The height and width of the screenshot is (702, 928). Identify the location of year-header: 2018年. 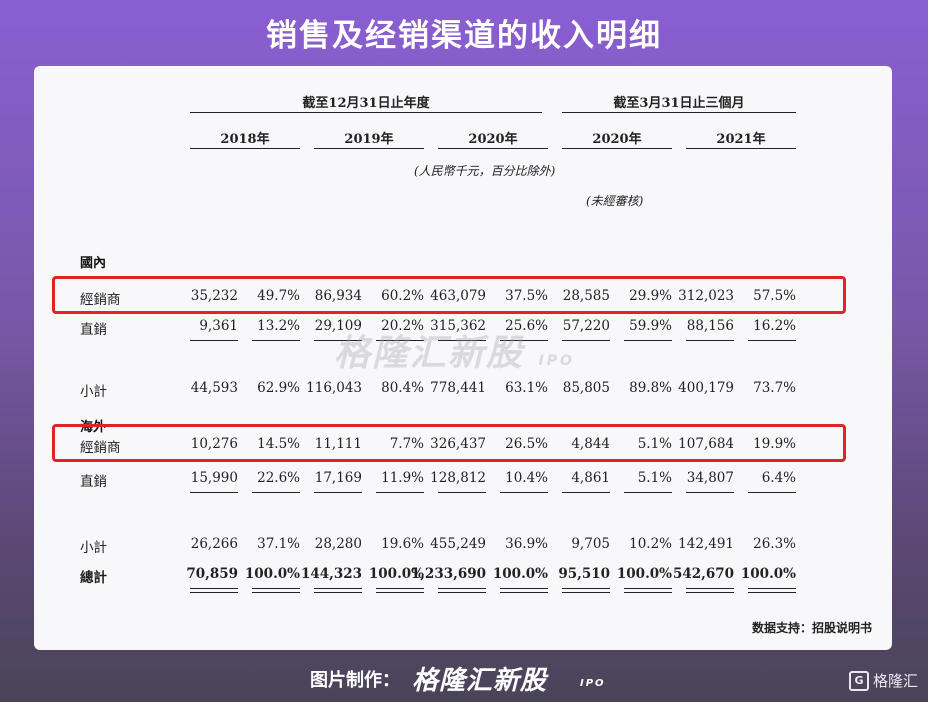
(245, 139).